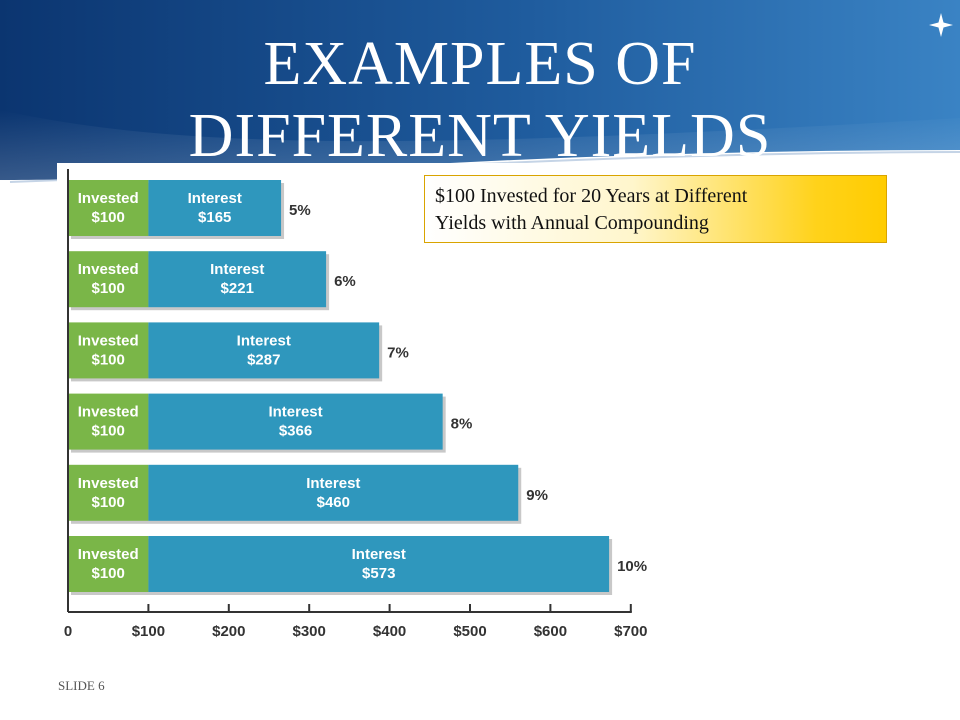  I want to click on x-tick-label: $300, so click(309, 631).